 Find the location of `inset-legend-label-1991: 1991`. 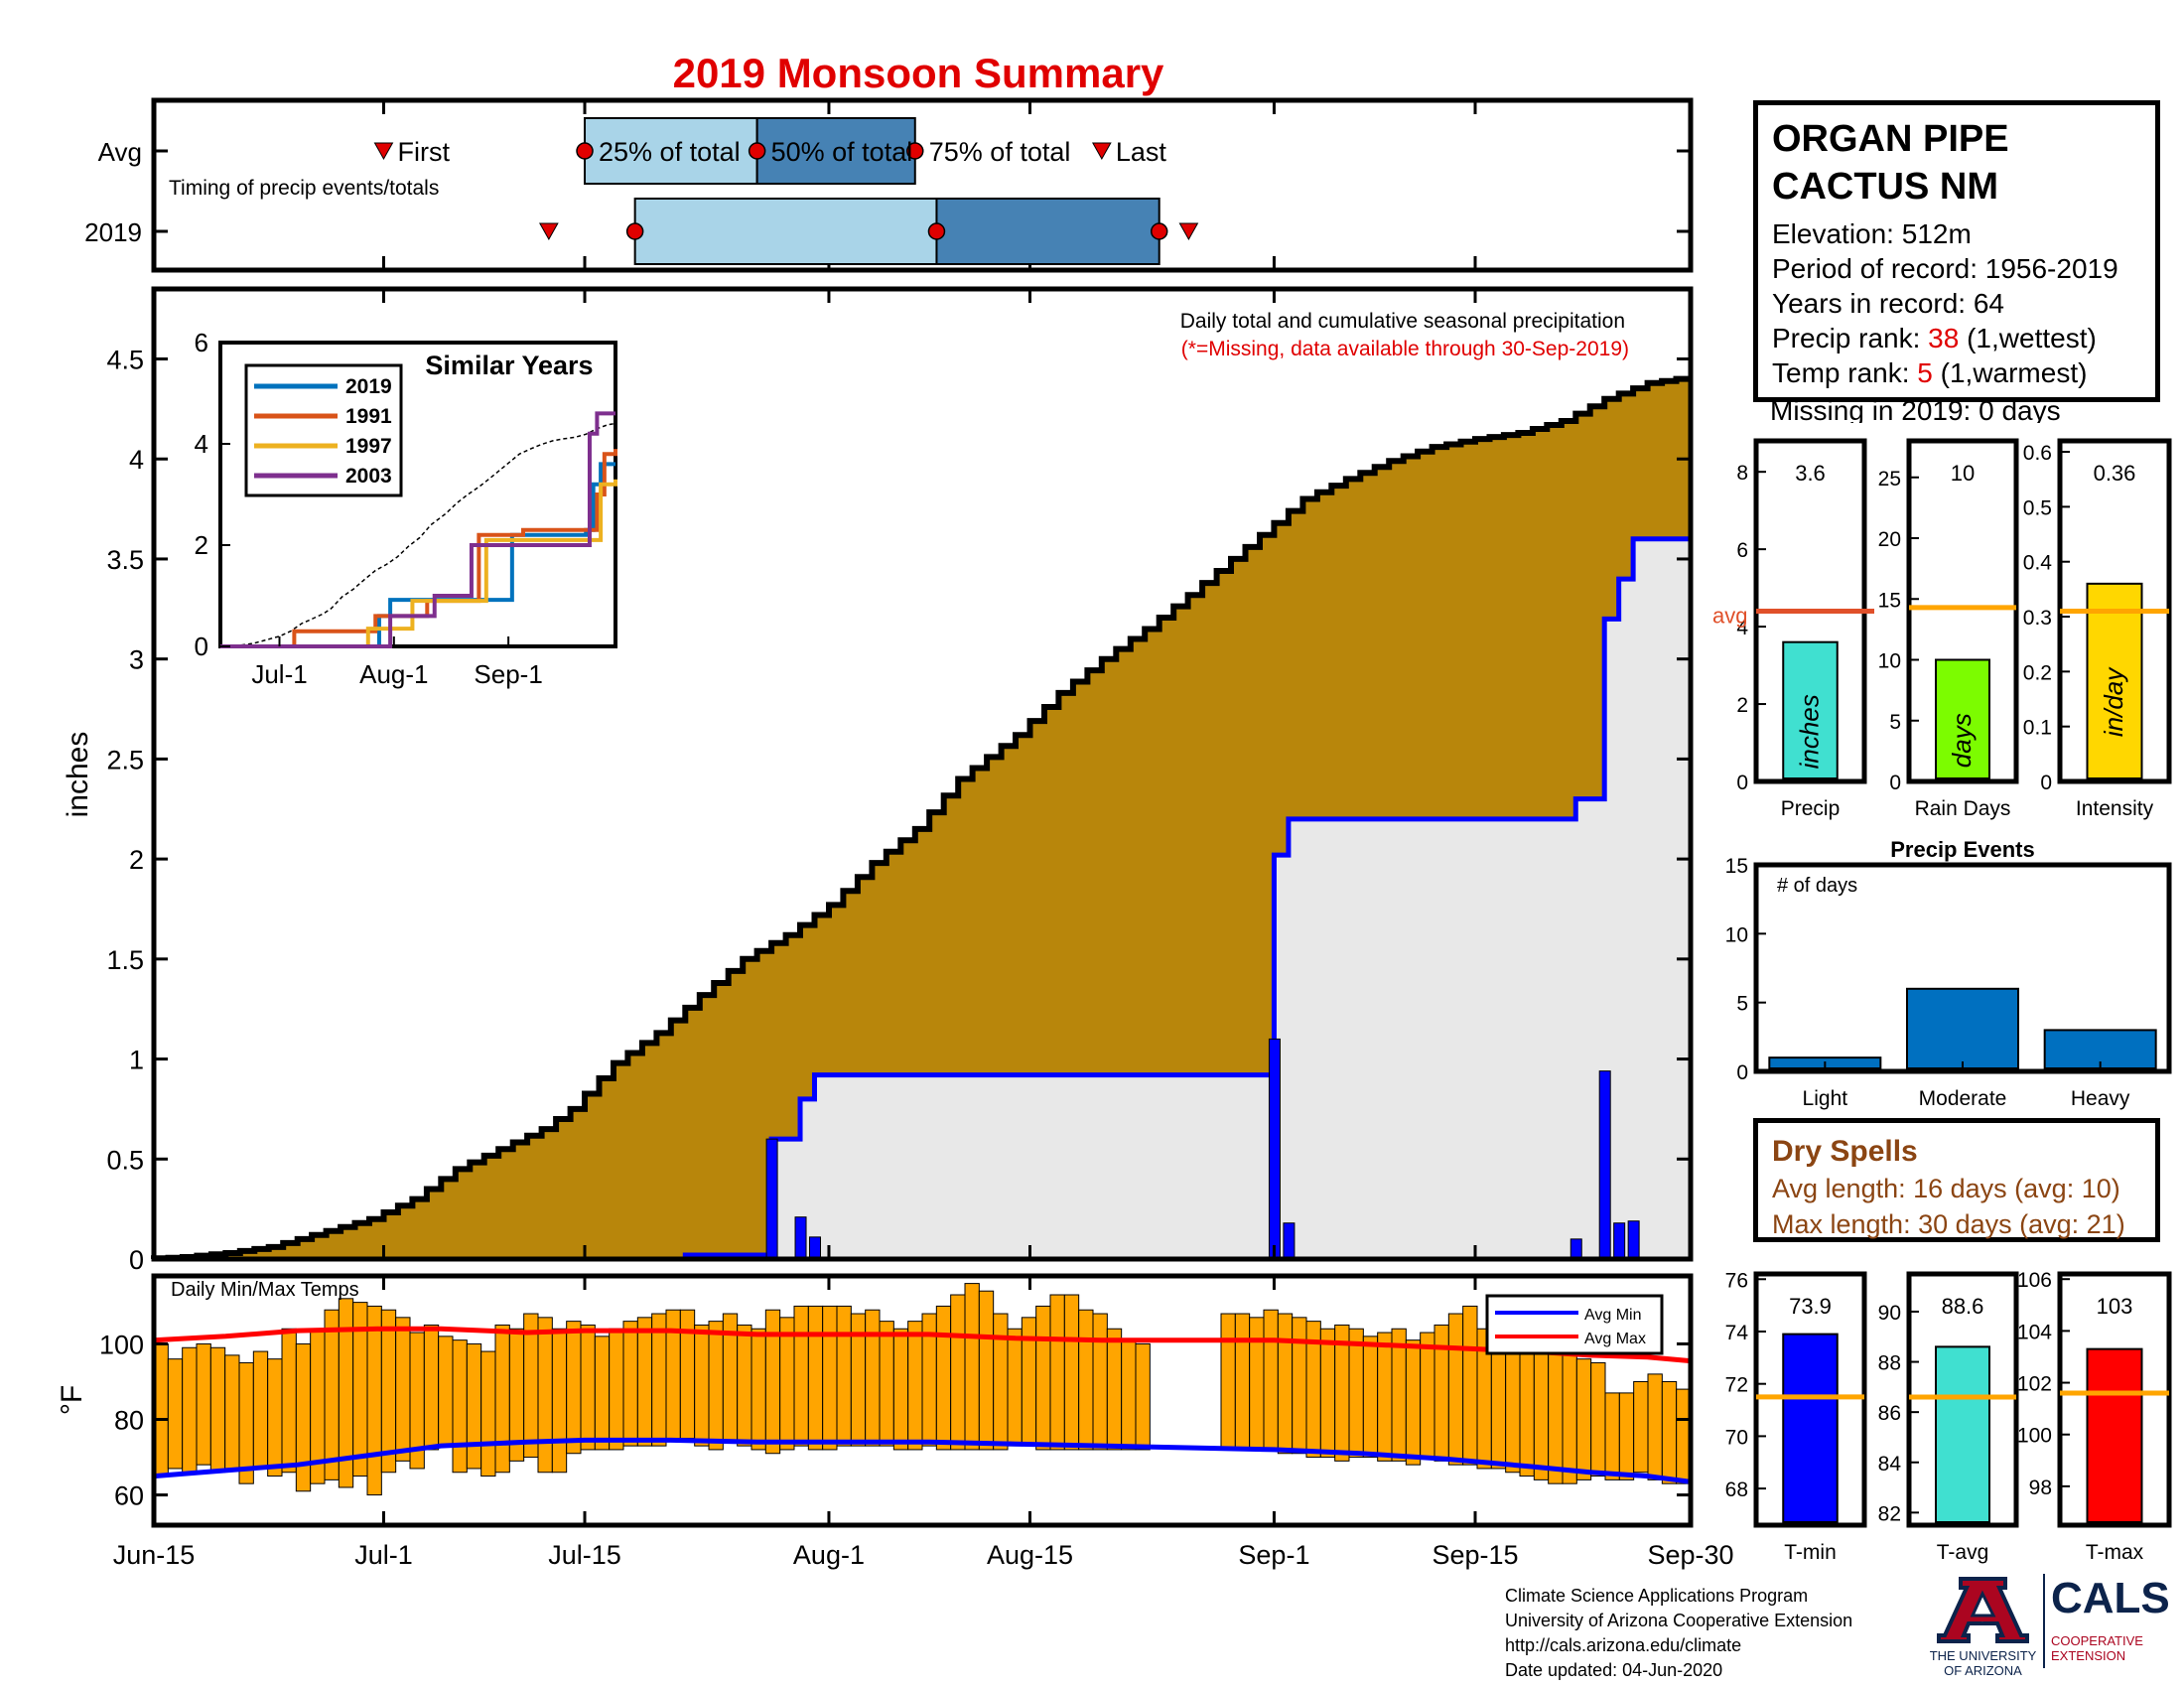

inset-legend-label-1991: 1991 is located at coordinates (368, 416).